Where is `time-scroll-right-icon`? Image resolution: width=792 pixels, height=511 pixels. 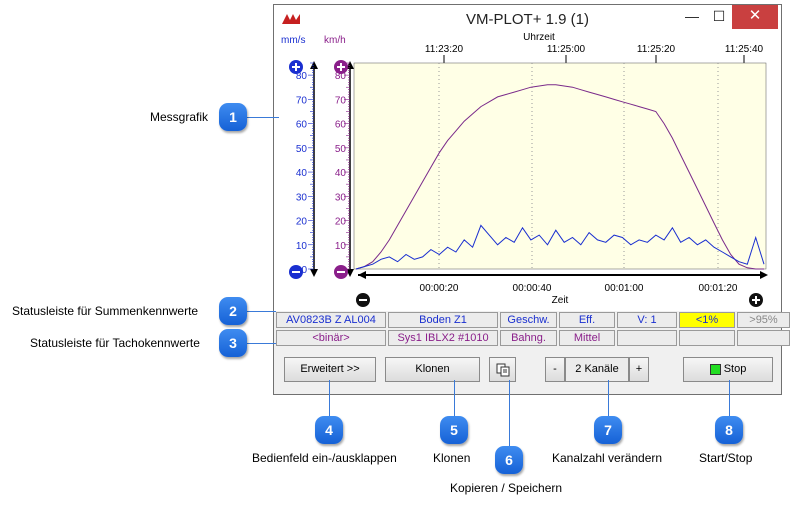
time-scroll-right-icon is located at coordinates (764, 275).